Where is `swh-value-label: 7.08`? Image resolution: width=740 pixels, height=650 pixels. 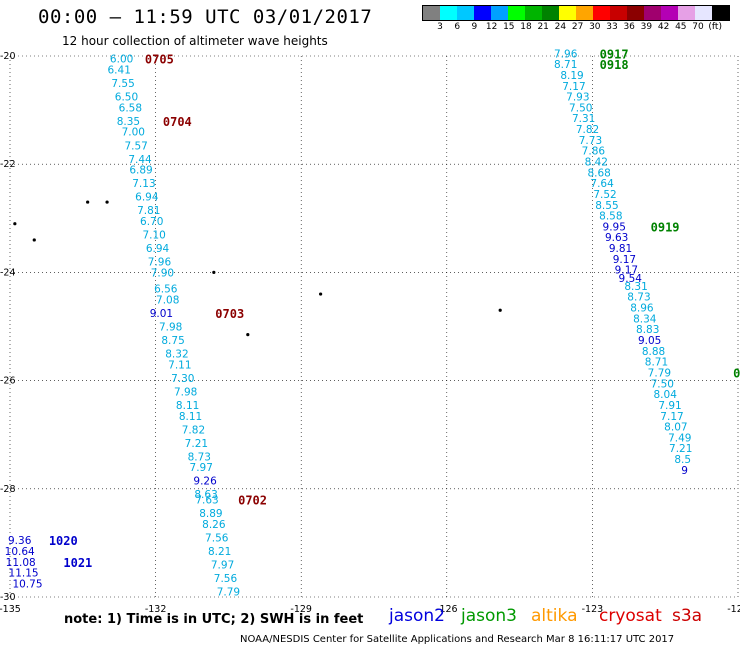 swh-value-label: 7.08 is located at coordinates (167, 300).